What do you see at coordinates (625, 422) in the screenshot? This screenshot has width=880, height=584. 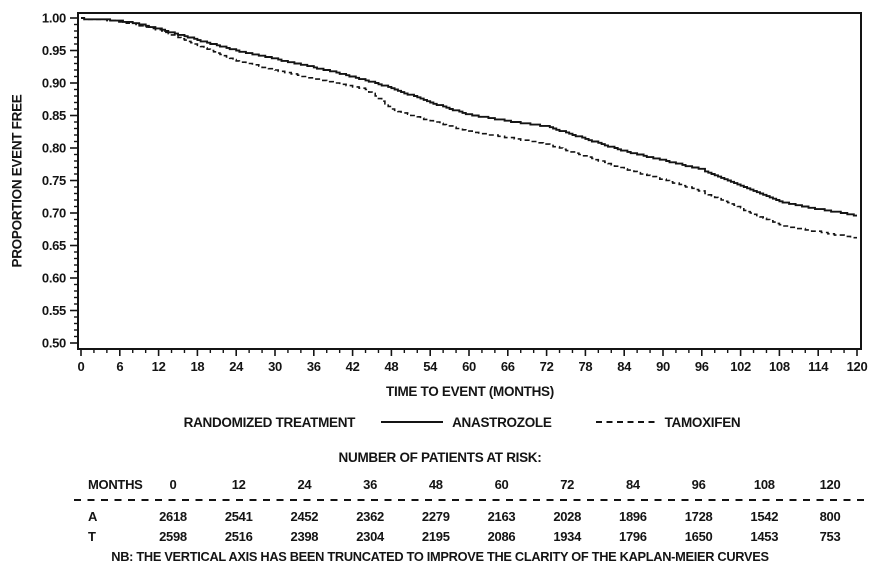 I see `dashed-line-icon` at bounding box center [625, 422].